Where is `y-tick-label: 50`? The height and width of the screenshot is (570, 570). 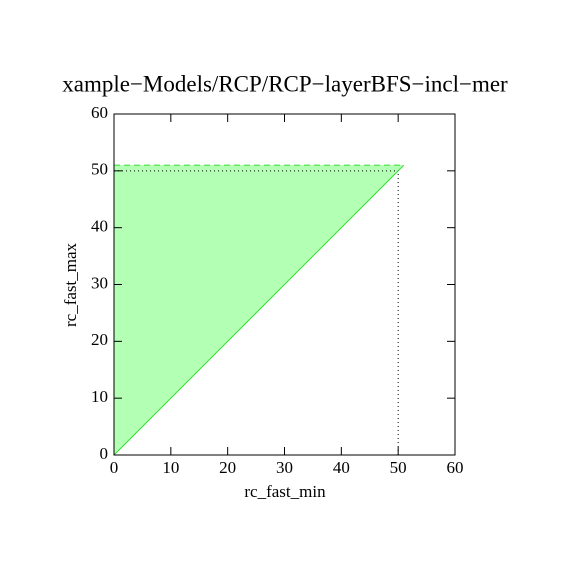
y-tick-label: 50 is located at coordinates (99, 169).